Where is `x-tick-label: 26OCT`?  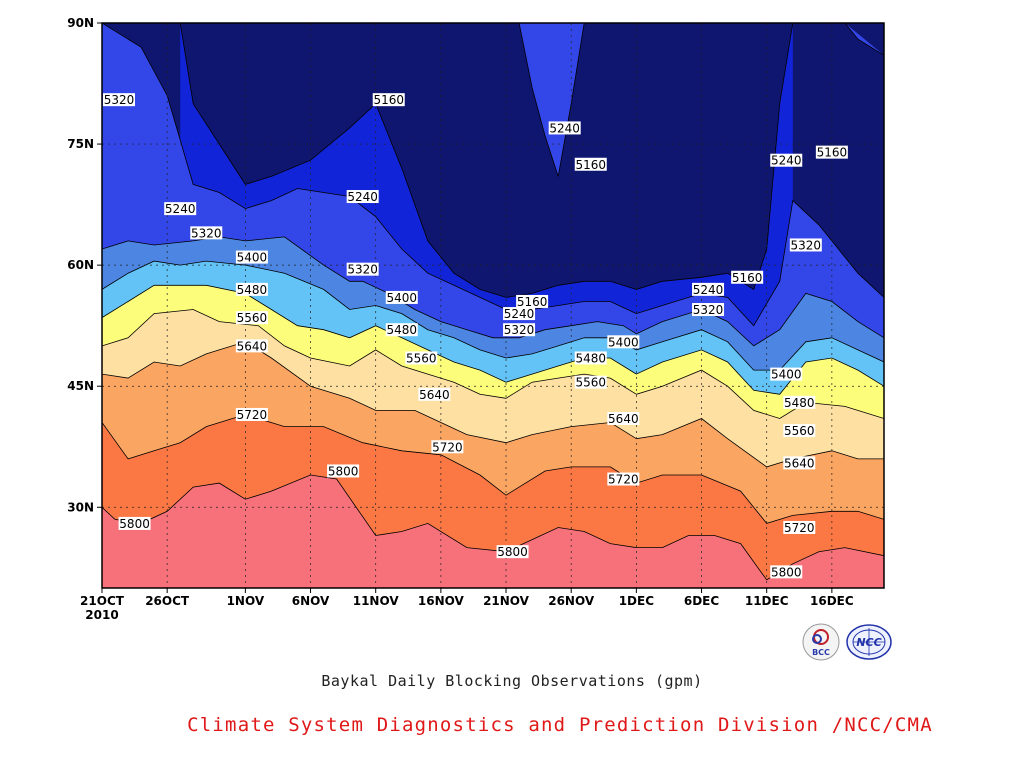
x-tick-label: 26OCT is located at coordinates (167, 601).